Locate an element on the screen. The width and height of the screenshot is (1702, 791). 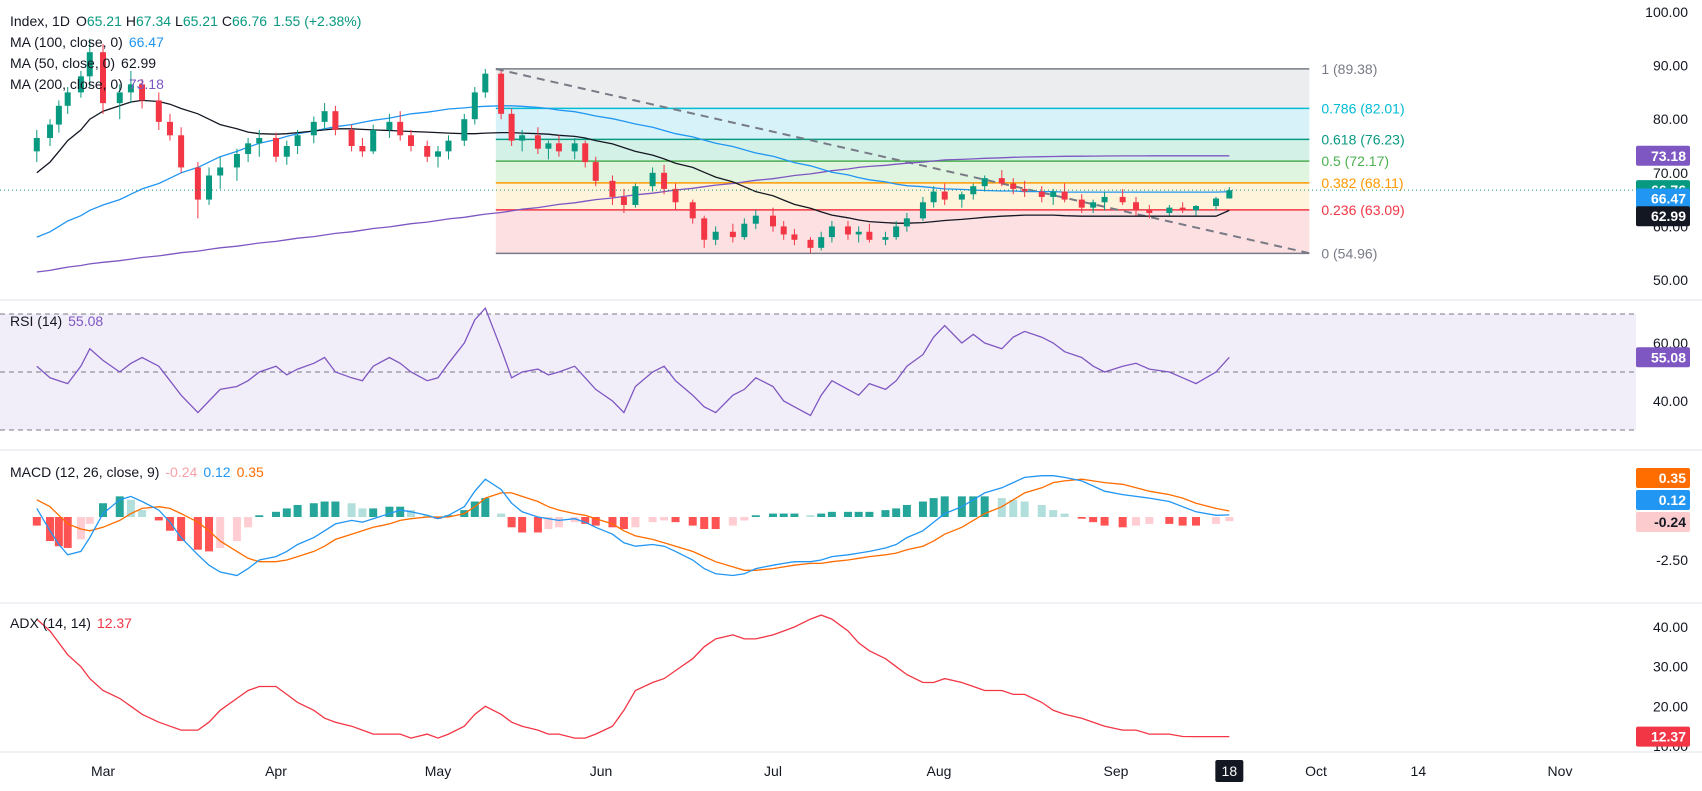
ma100-legend-part: MA (100, close, 0) is located at coordinates (66, 42).